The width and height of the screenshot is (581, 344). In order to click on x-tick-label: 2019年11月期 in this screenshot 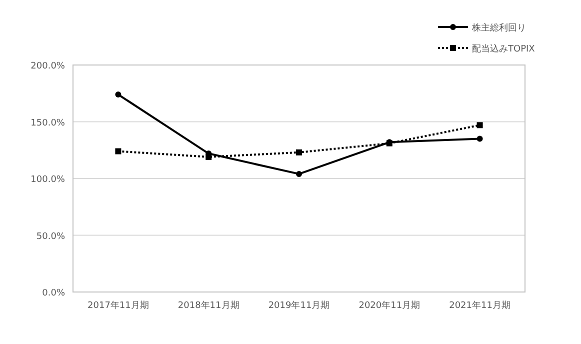, I will do `click(299, 305)`.